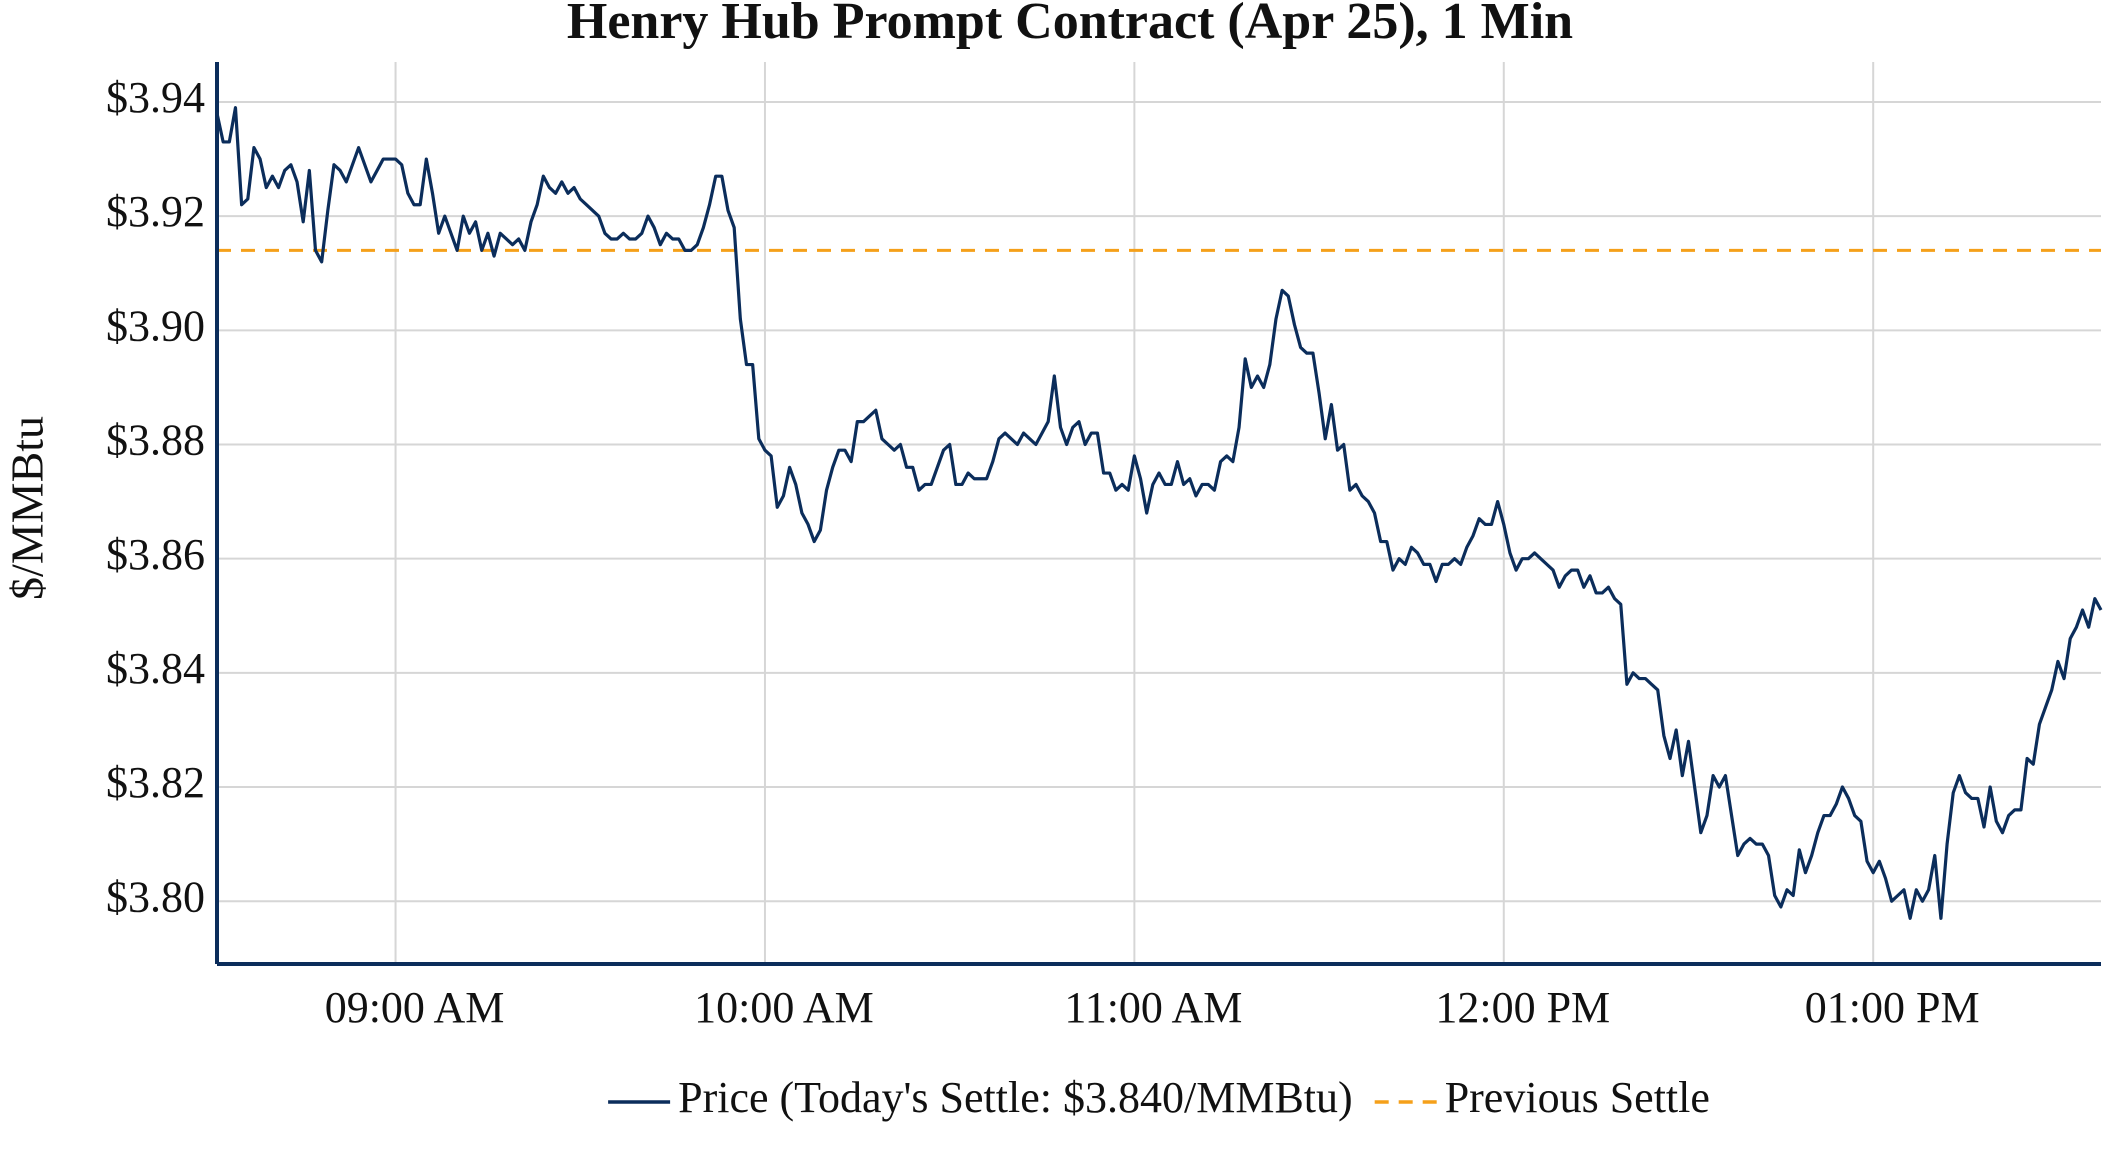 This screenshot has width=2112, height=1152. Describe the element at coordinates (1577, 1097) in the screenshot. I see `legend-label: Previous Settle` at that location.